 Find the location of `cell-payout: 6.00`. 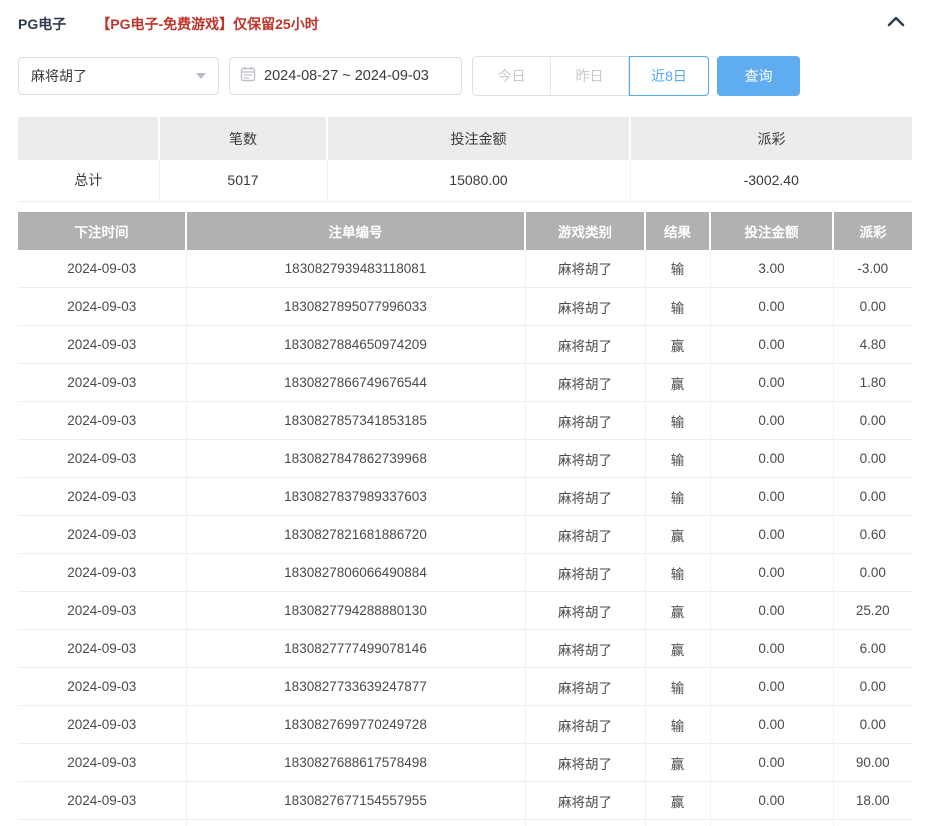

cell-payout: 6.00 is located at coordinates (872, 648).